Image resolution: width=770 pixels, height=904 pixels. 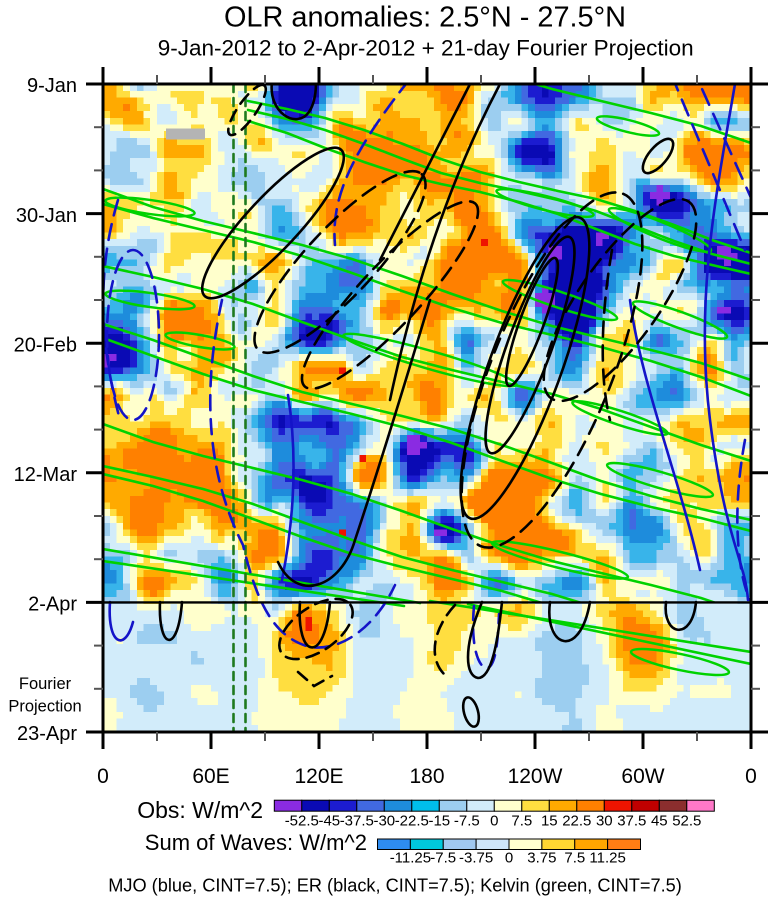 I want to click on svg-text: 15, so click(x=549, y=821).